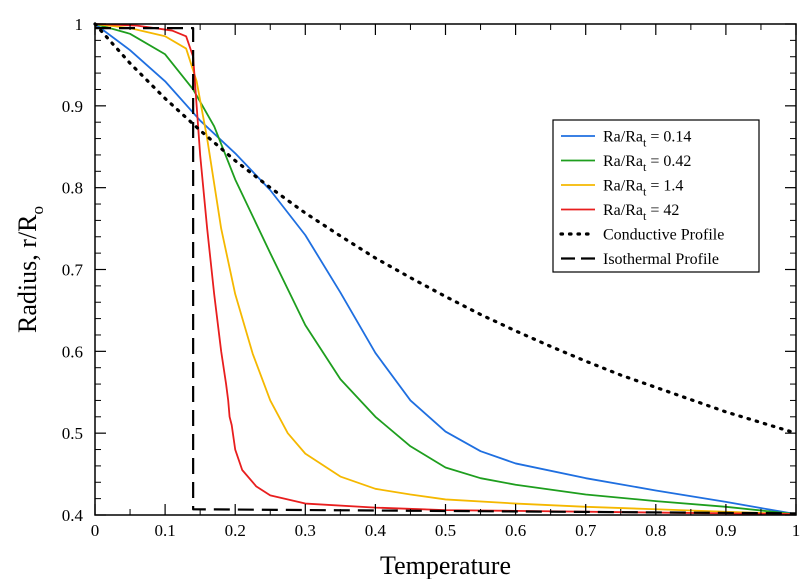  I want to click on legend-label-text: Isothermal Profile, so click(661, 259).